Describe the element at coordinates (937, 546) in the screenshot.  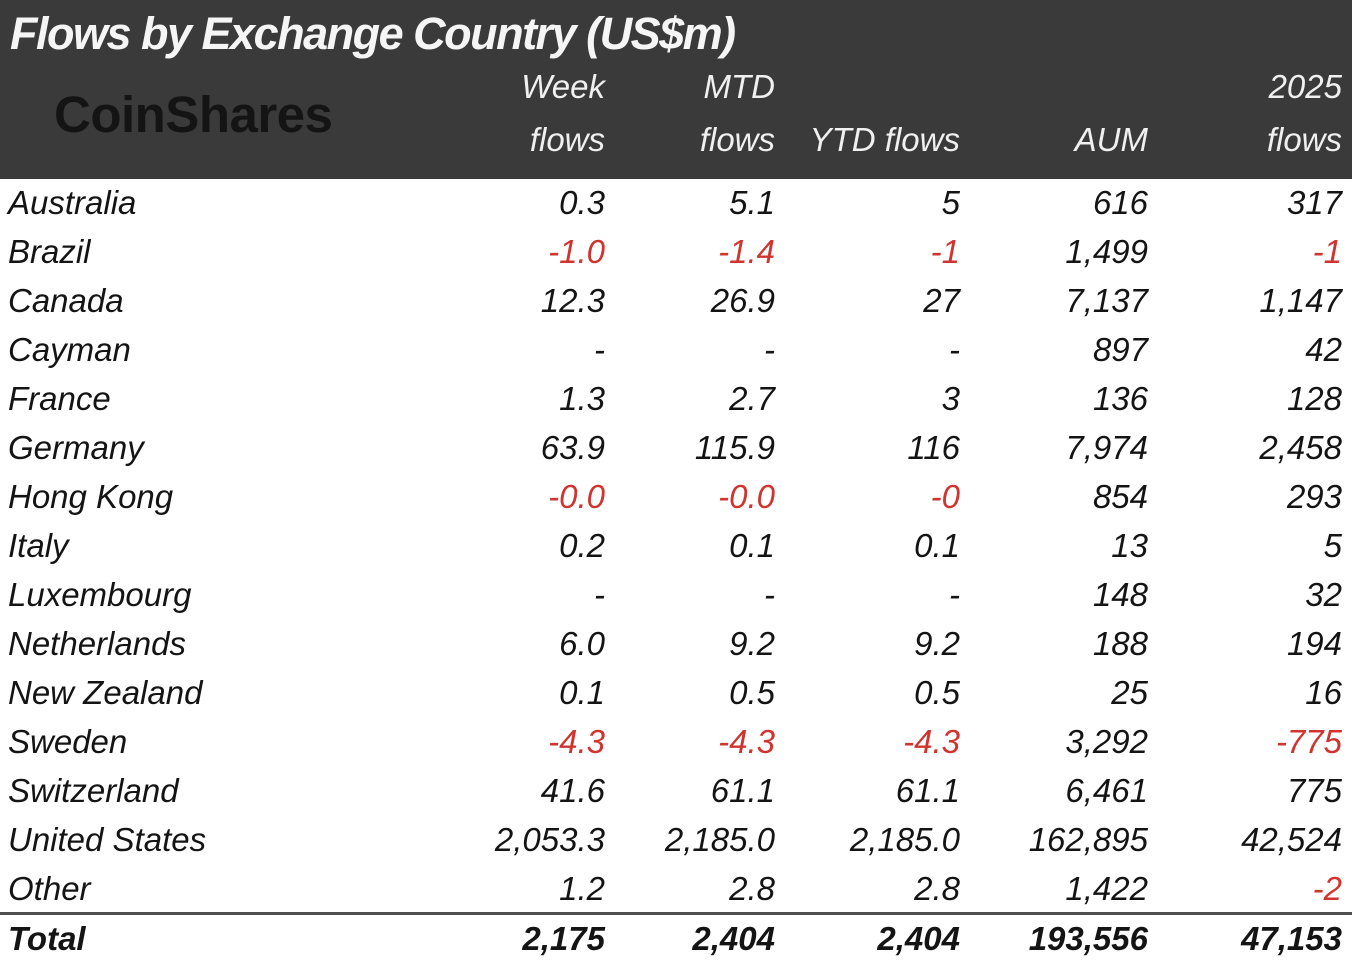
I see `cell-ytd-flows: 0.1` at that location.